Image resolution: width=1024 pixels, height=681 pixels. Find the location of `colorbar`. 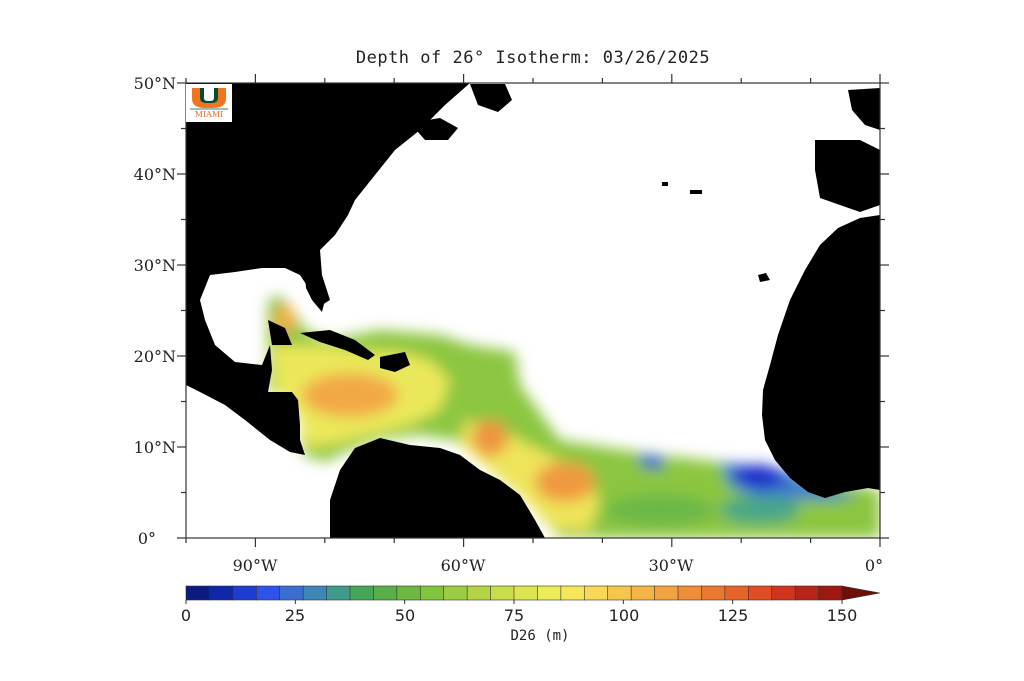

colorbar is located at coordinates (533, 594).